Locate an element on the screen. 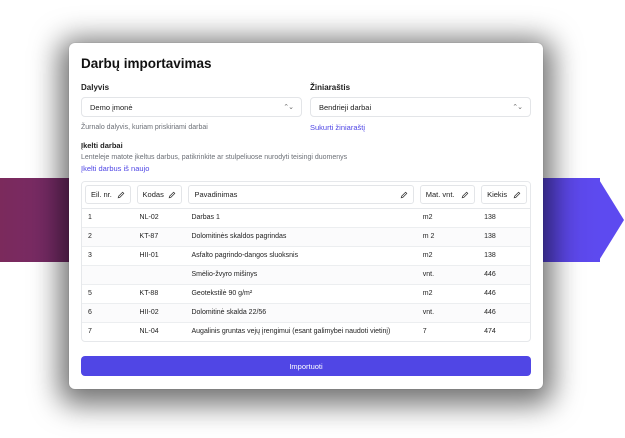  column-header-edit-button: Kiekis is located at coordinates (504, 195).